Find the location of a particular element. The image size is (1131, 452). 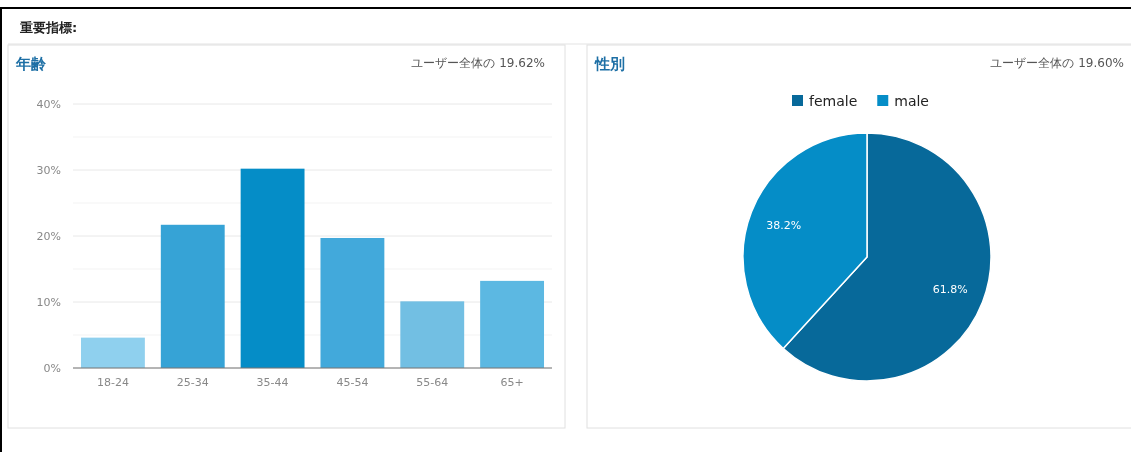

text: 重要指標: is located at coordinates (48, 27).